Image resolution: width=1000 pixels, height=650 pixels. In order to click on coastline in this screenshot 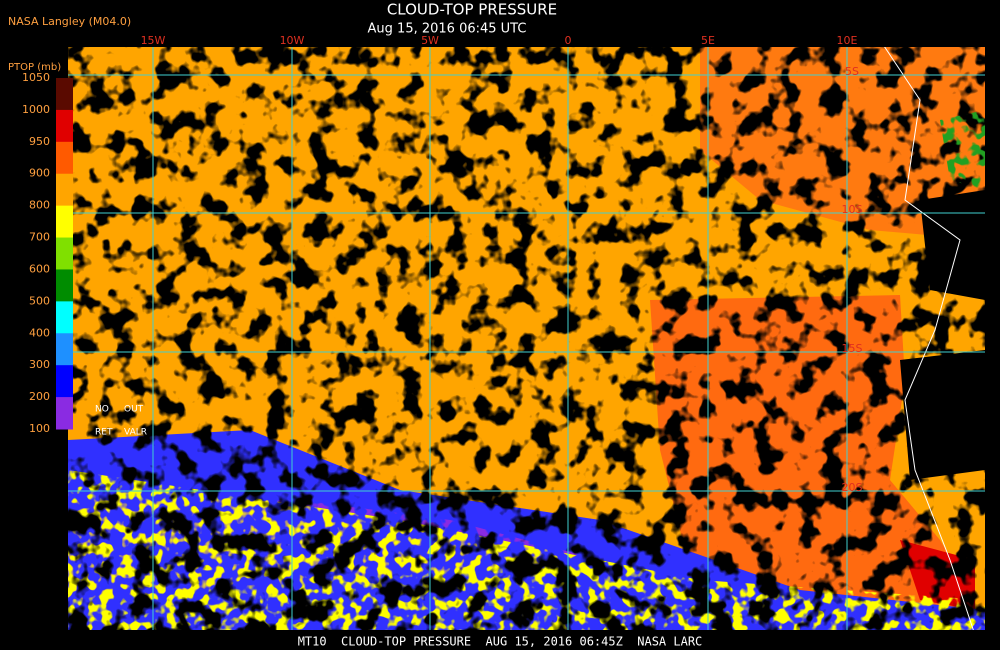, I will do `click(929, 338)`.